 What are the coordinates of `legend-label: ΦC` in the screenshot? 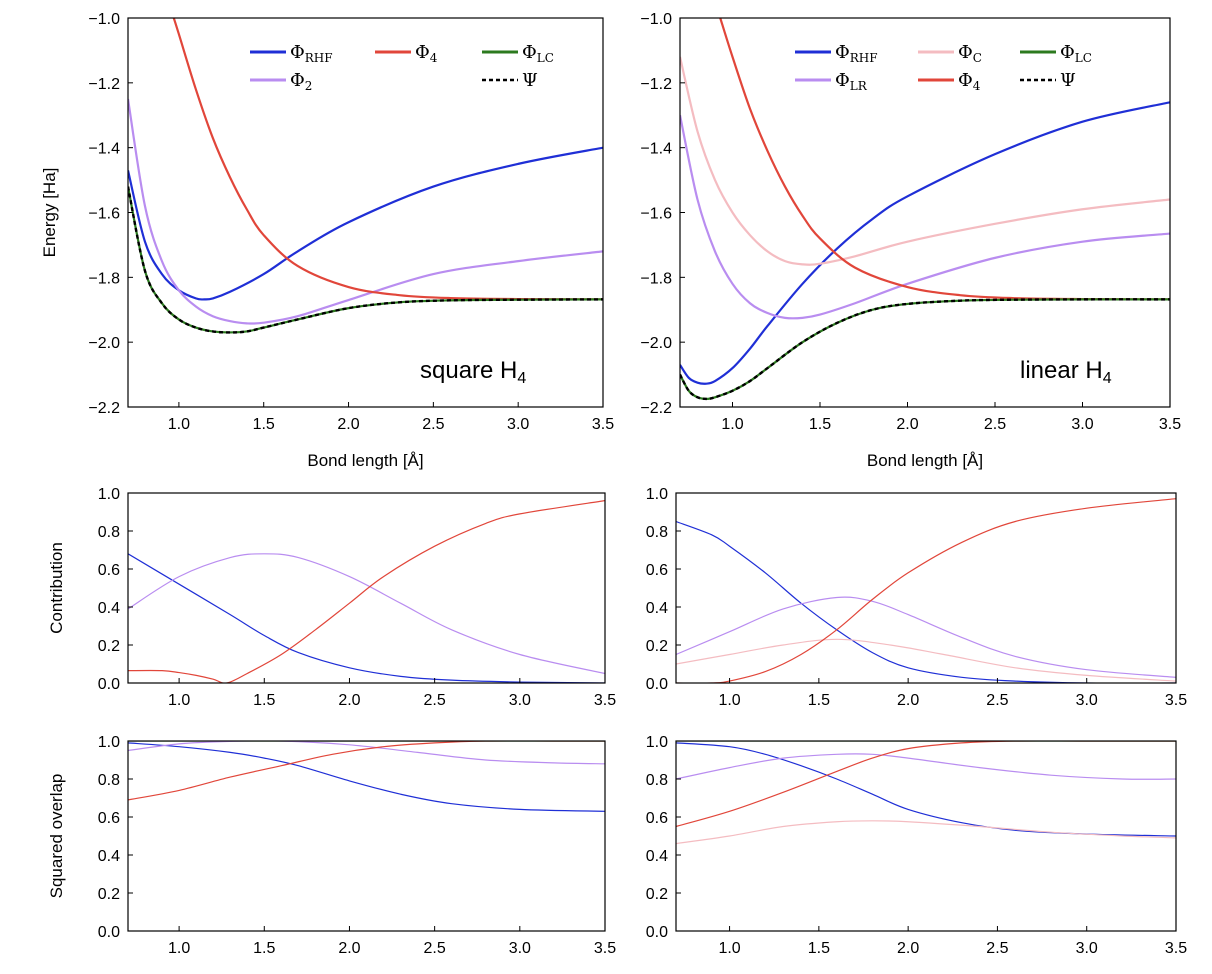 It's located at (970, 53).